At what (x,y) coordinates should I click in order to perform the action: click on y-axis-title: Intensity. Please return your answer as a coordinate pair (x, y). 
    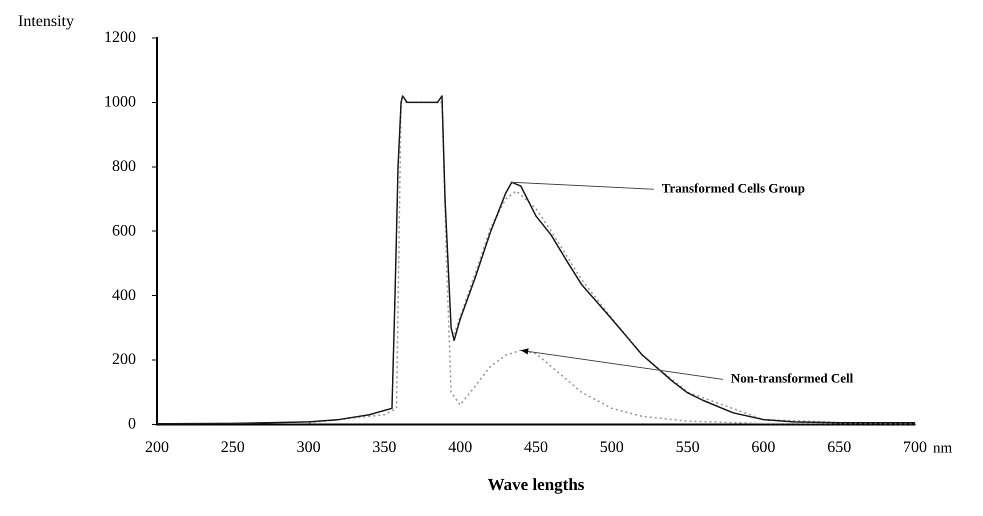
    Looking at the image, I should click on (46, 21).